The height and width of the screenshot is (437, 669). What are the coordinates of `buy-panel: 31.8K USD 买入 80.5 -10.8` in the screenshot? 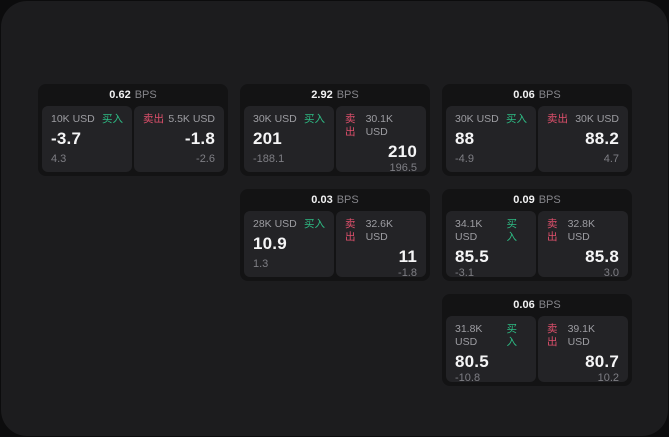 It's located at (491, 350).